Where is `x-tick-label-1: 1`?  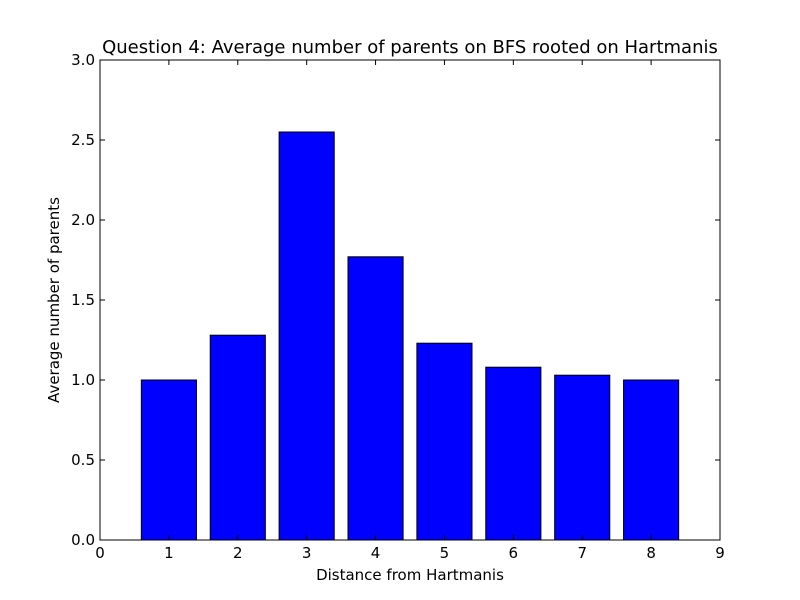 x-tick-label-1: 1 is located at coordinates (169, 553).